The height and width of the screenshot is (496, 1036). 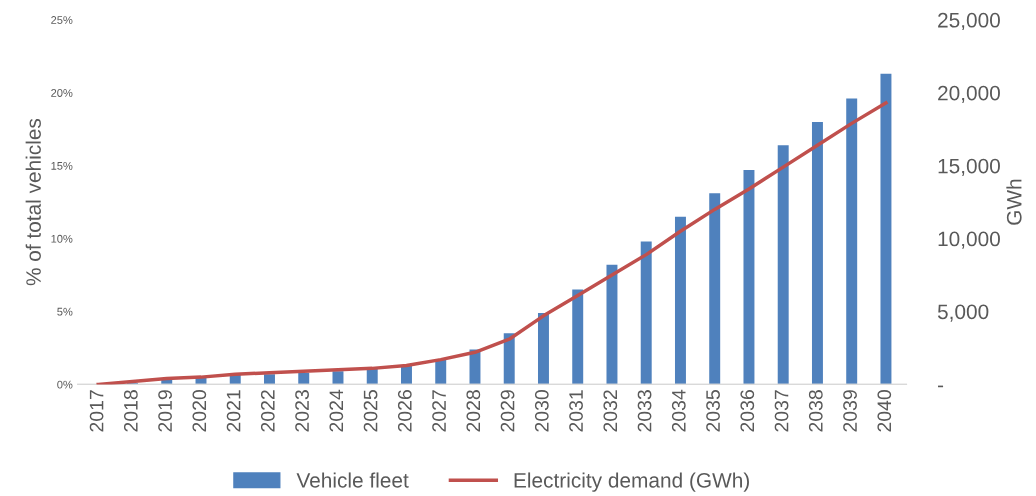 What do you see at coordinates (940, 386) in the screenshot?
I see `y2-tick-label: -` at bounding box center [940, 386].